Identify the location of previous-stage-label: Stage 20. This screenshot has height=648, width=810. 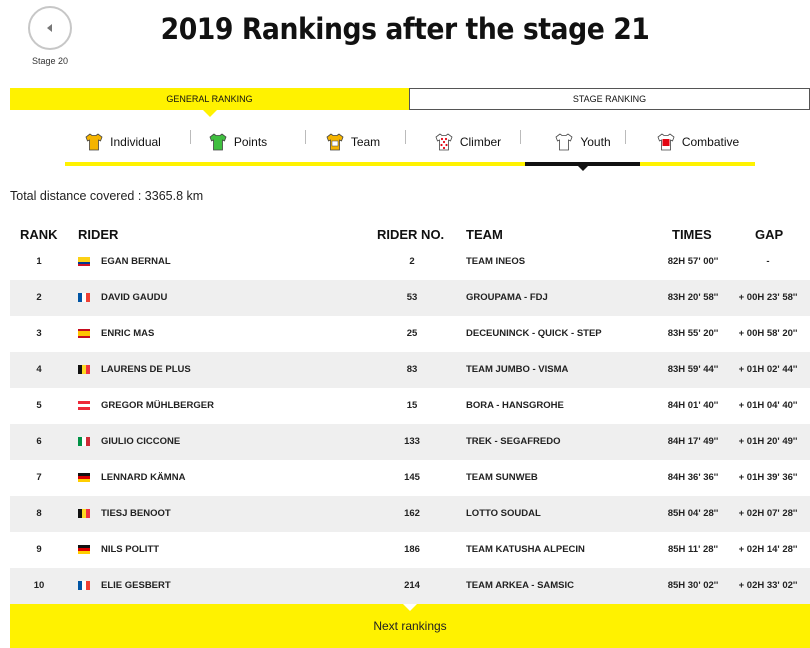
(50, 61).